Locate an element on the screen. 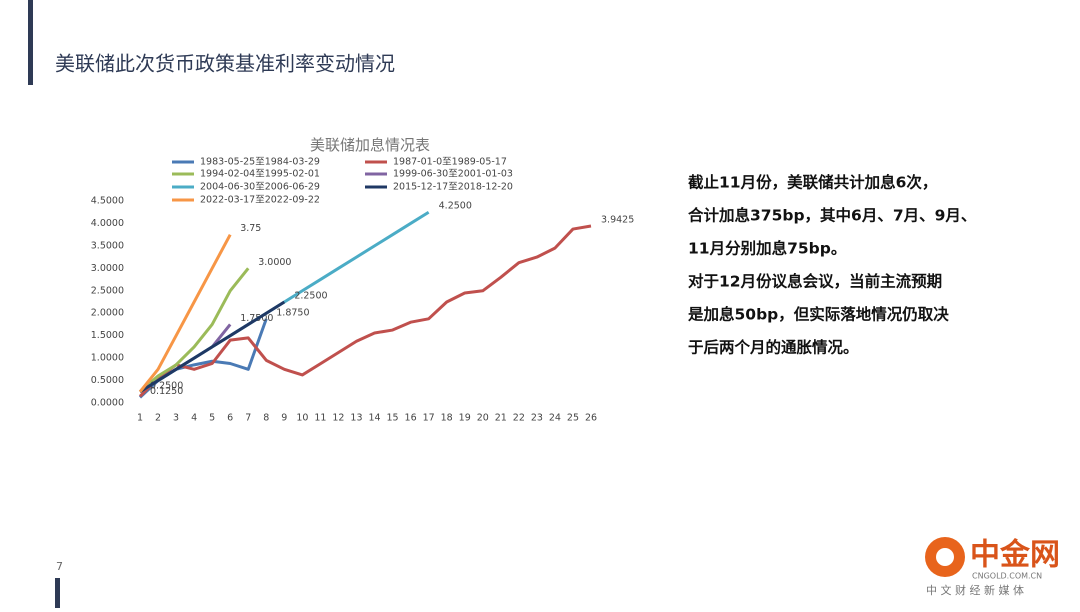  legend-label: 2015-12-17至2018-12-20 is located at coordinates (453, 187).